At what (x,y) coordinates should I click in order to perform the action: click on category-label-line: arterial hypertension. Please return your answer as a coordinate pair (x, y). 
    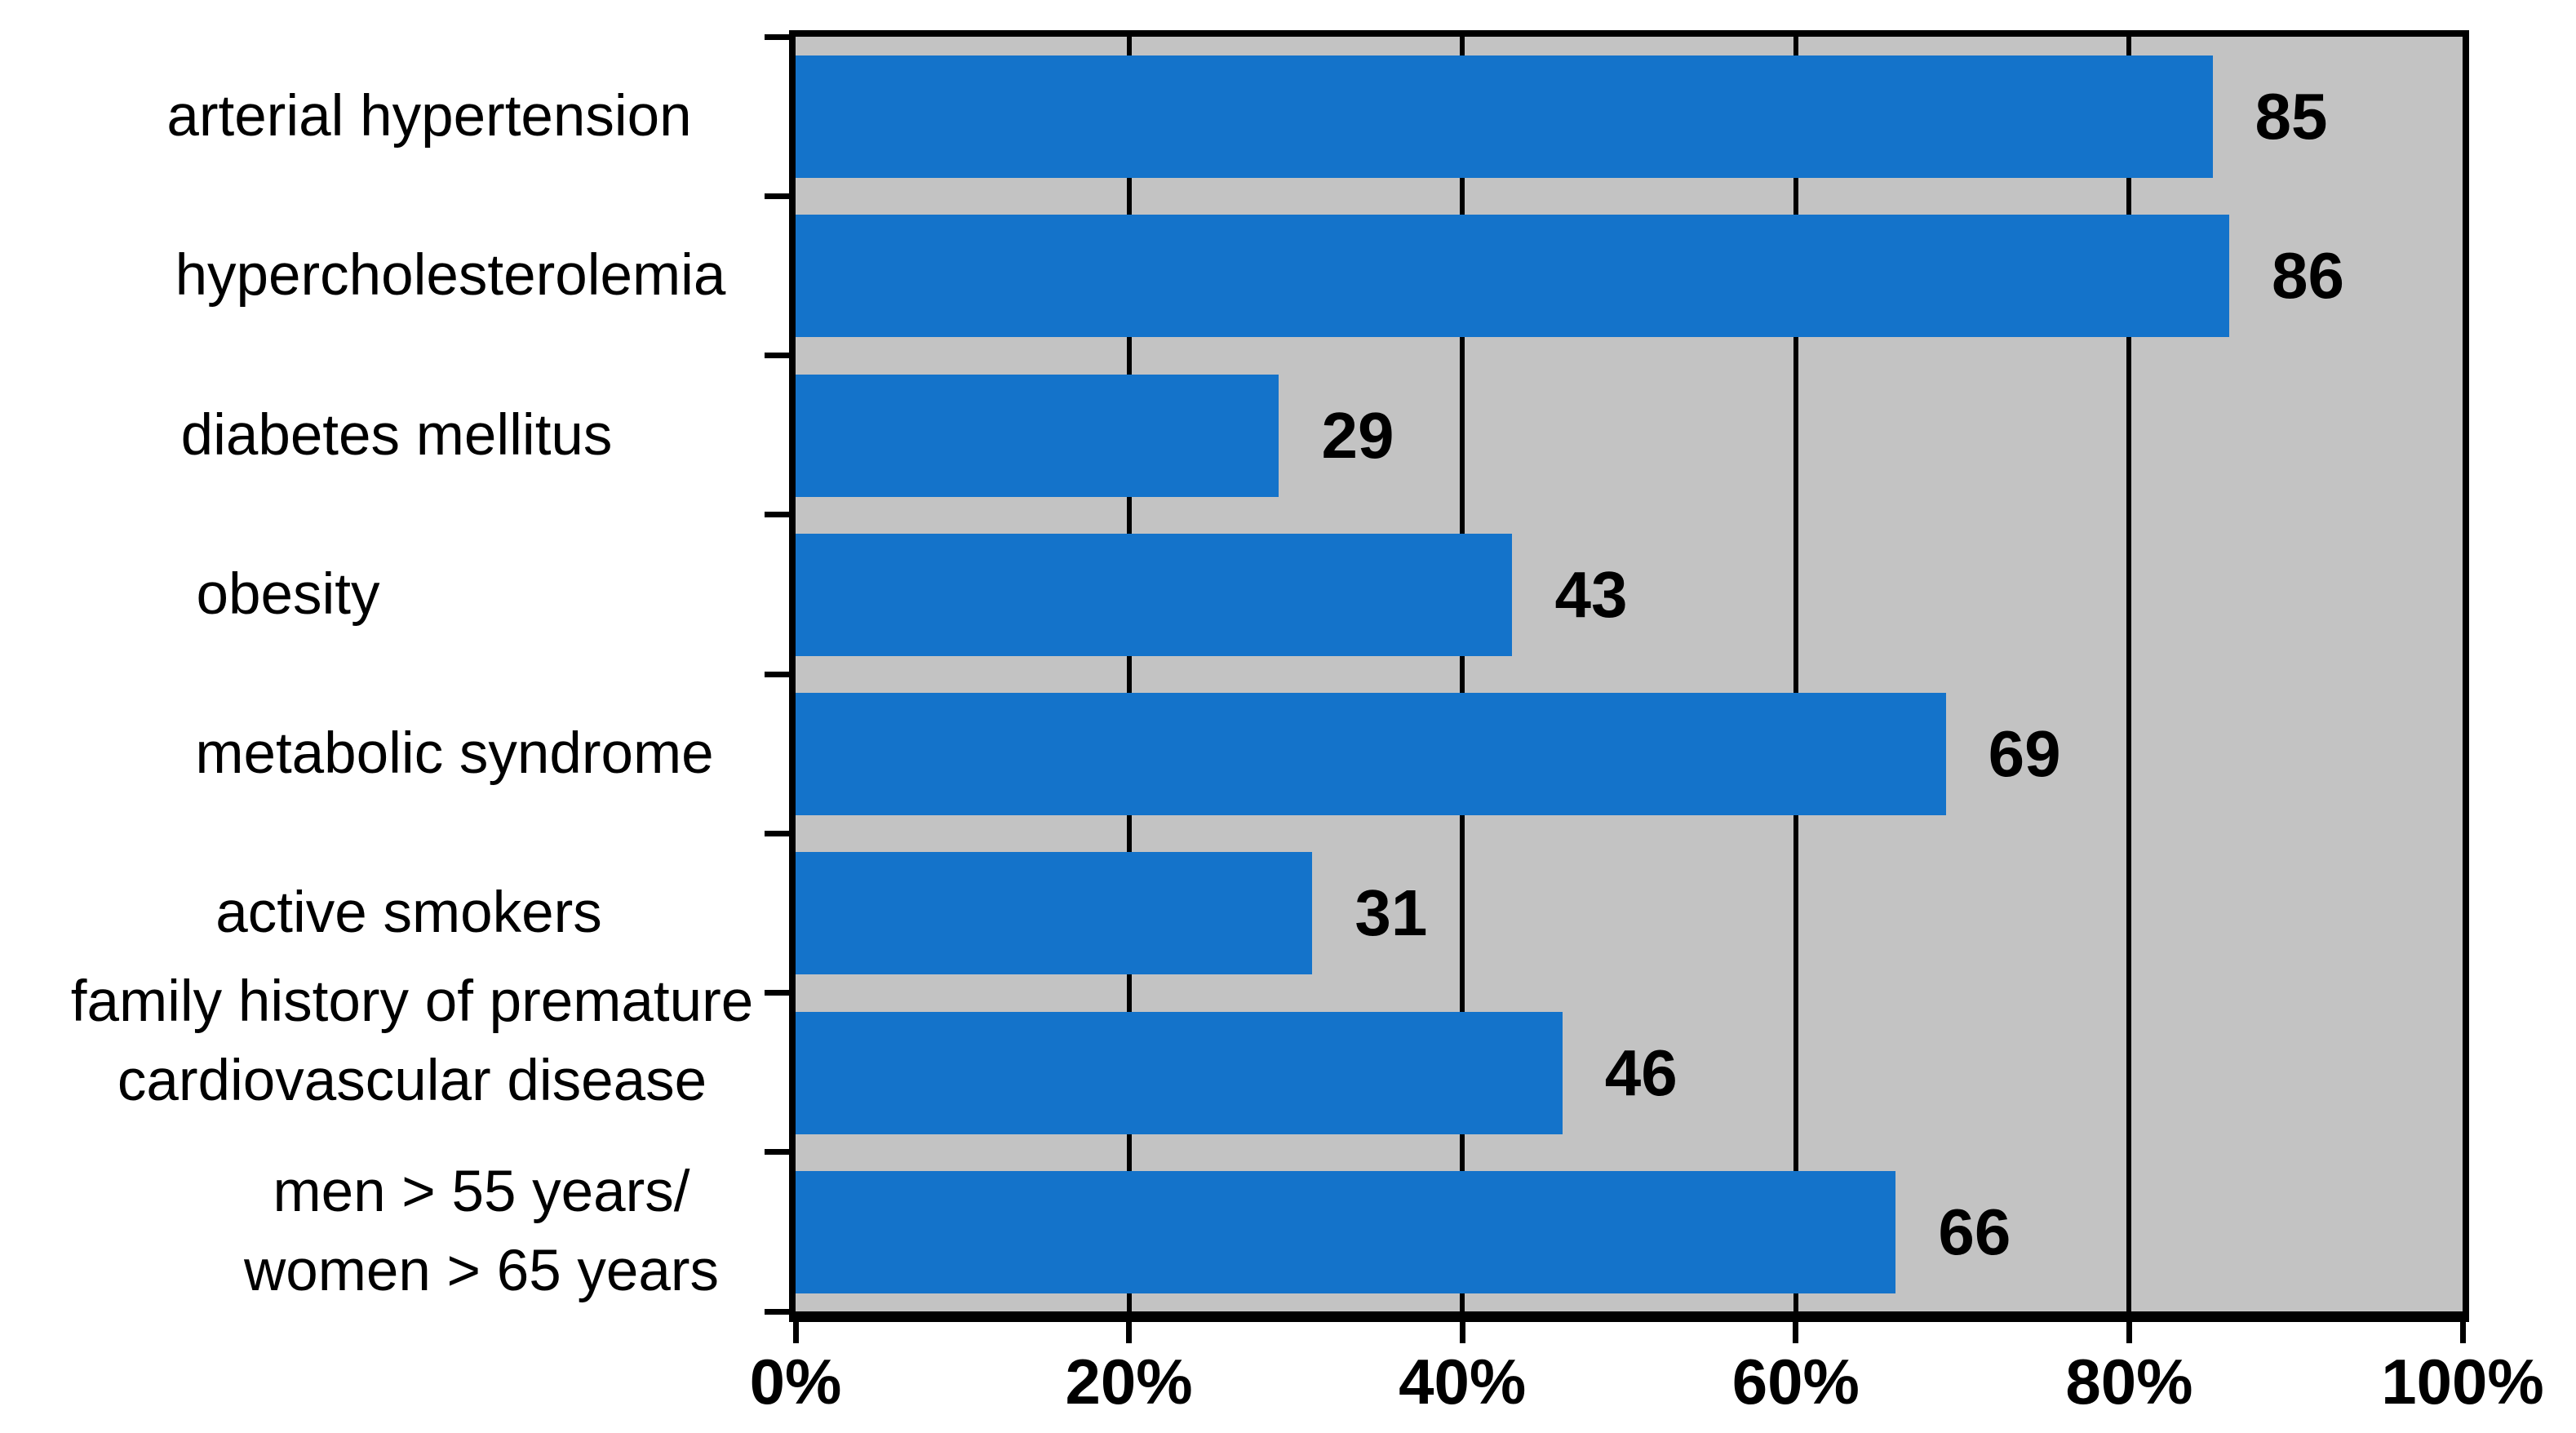
    Looking at the image, I should click on (429, 117).